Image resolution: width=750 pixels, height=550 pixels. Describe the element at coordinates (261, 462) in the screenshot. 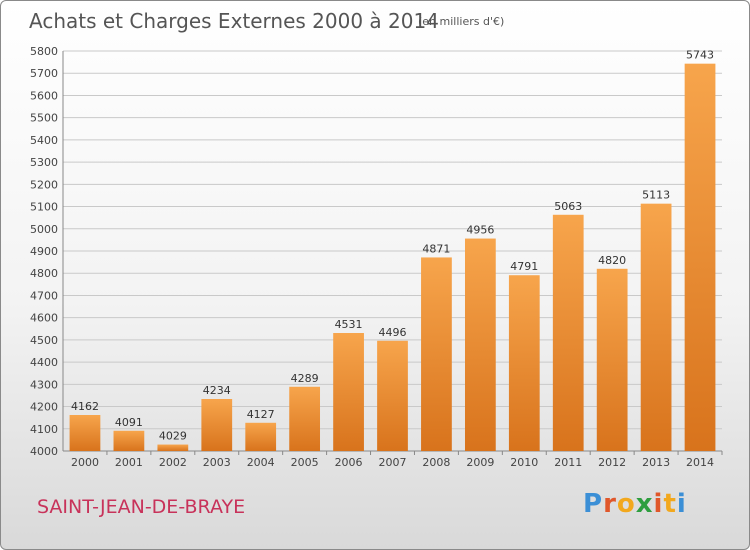

I see `x-tick-label-2004: 2004` at that location.